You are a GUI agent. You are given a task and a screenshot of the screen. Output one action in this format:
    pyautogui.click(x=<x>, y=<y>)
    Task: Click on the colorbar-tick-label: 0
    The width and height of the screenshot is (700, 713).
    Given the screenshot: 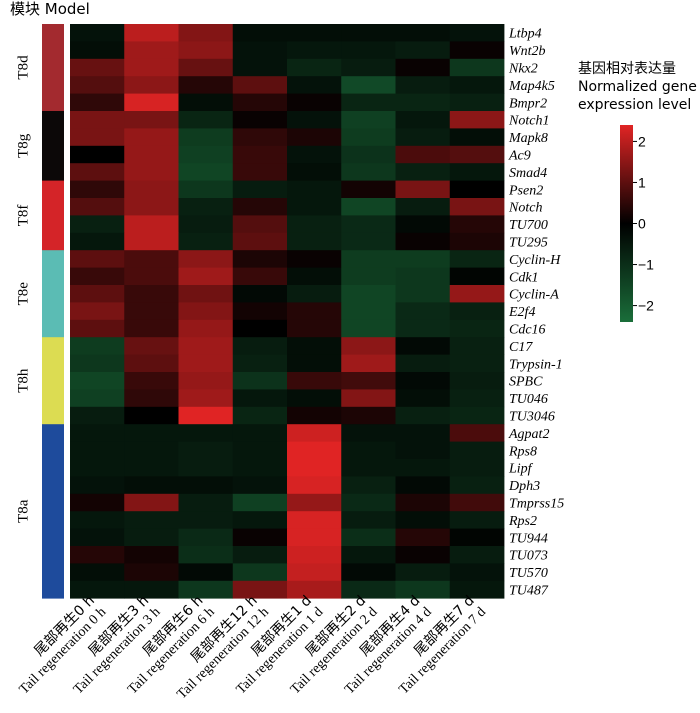 What is the action you would take?
    pyautogui.click(x=642, y=224)
    